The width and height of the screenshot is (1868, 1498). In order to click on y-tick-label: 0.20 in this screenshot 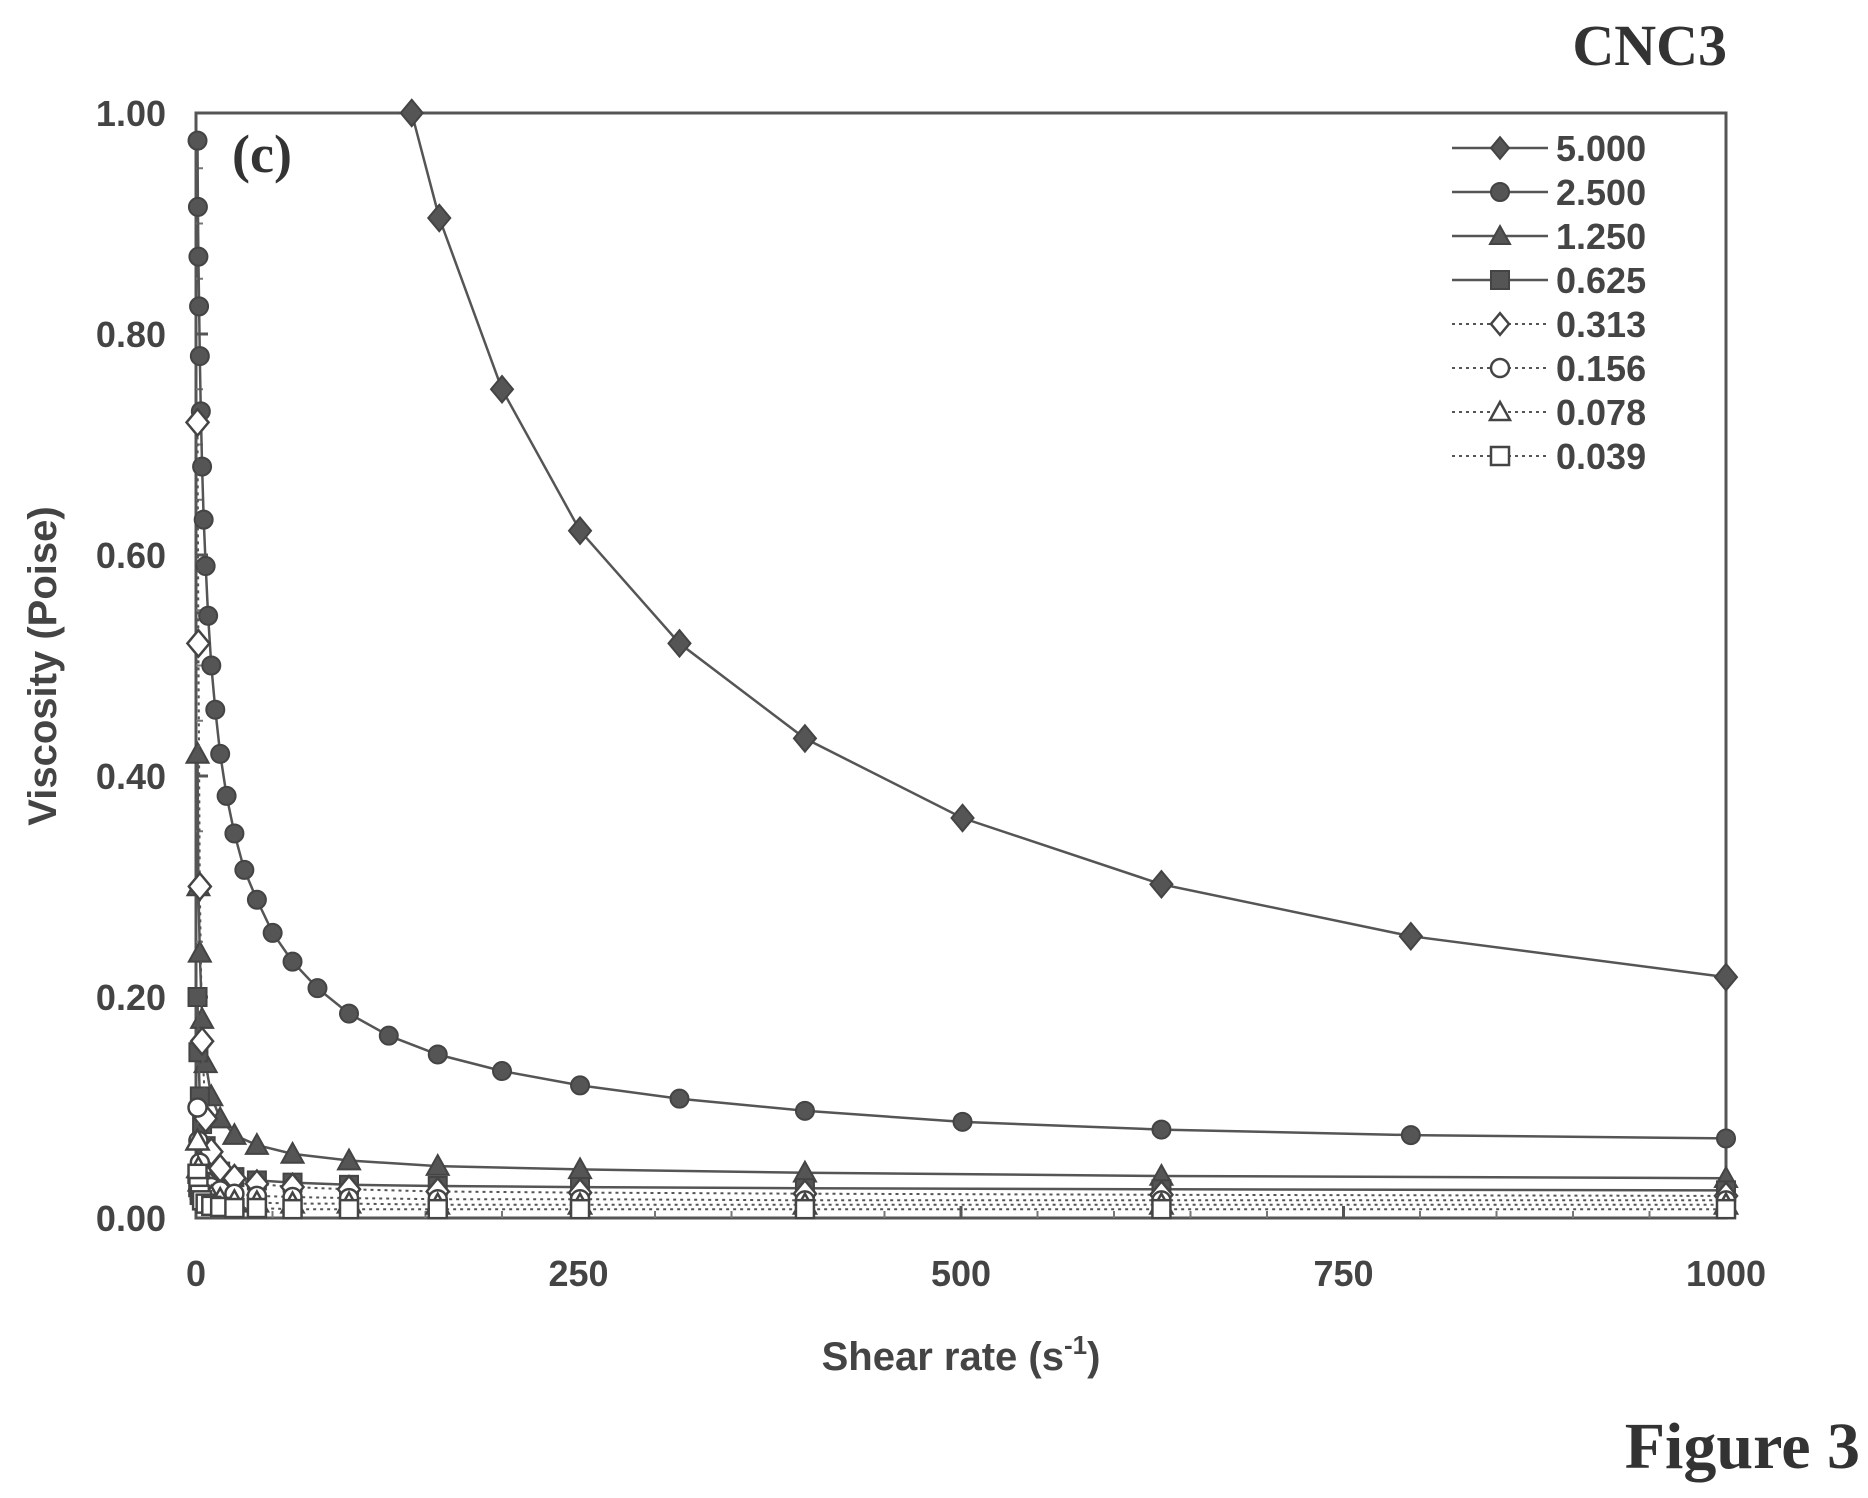, I will do `click(131, 997)`.